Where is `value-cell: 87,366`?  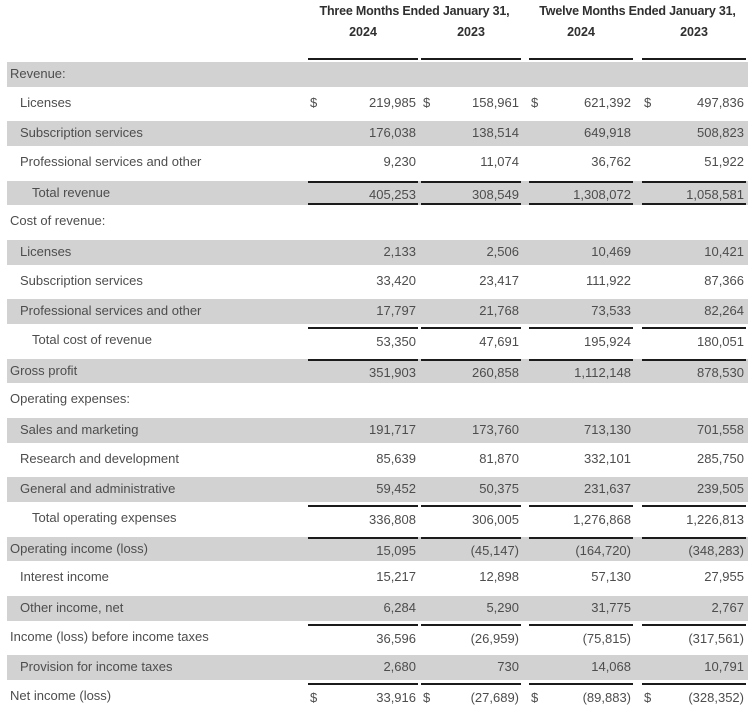
value-cell: 87,366 is located at coordinates (694, 283).